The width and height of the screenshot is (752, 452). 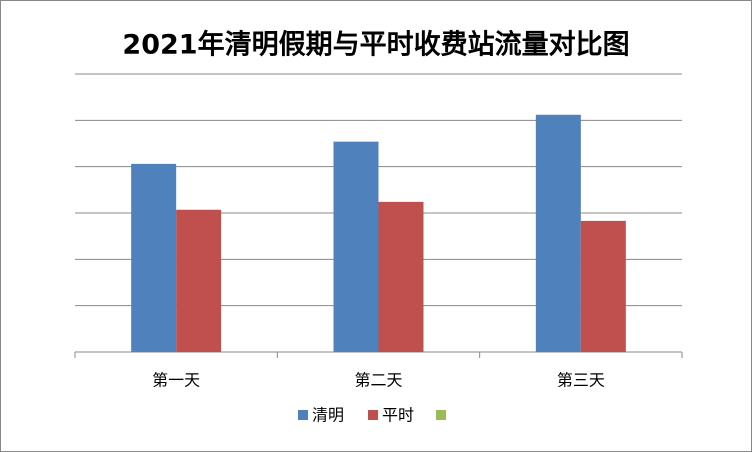 I want to click on legend-label: 平时, so click(x=398, y=415).